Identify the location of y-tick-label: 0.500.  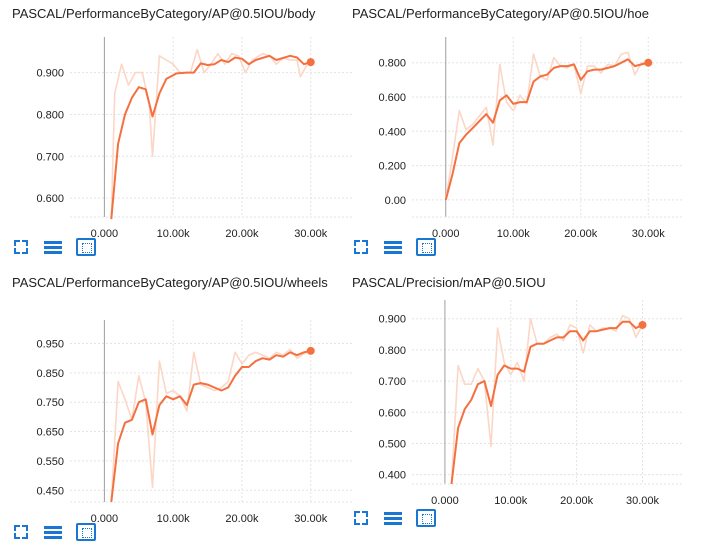
(392, 444).